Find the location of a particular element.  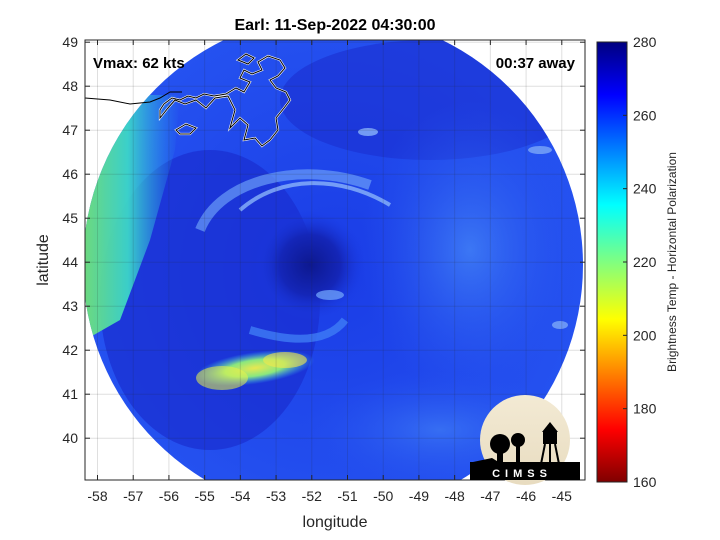

x-tick-label: -45 is located at coordinates (562, 496).